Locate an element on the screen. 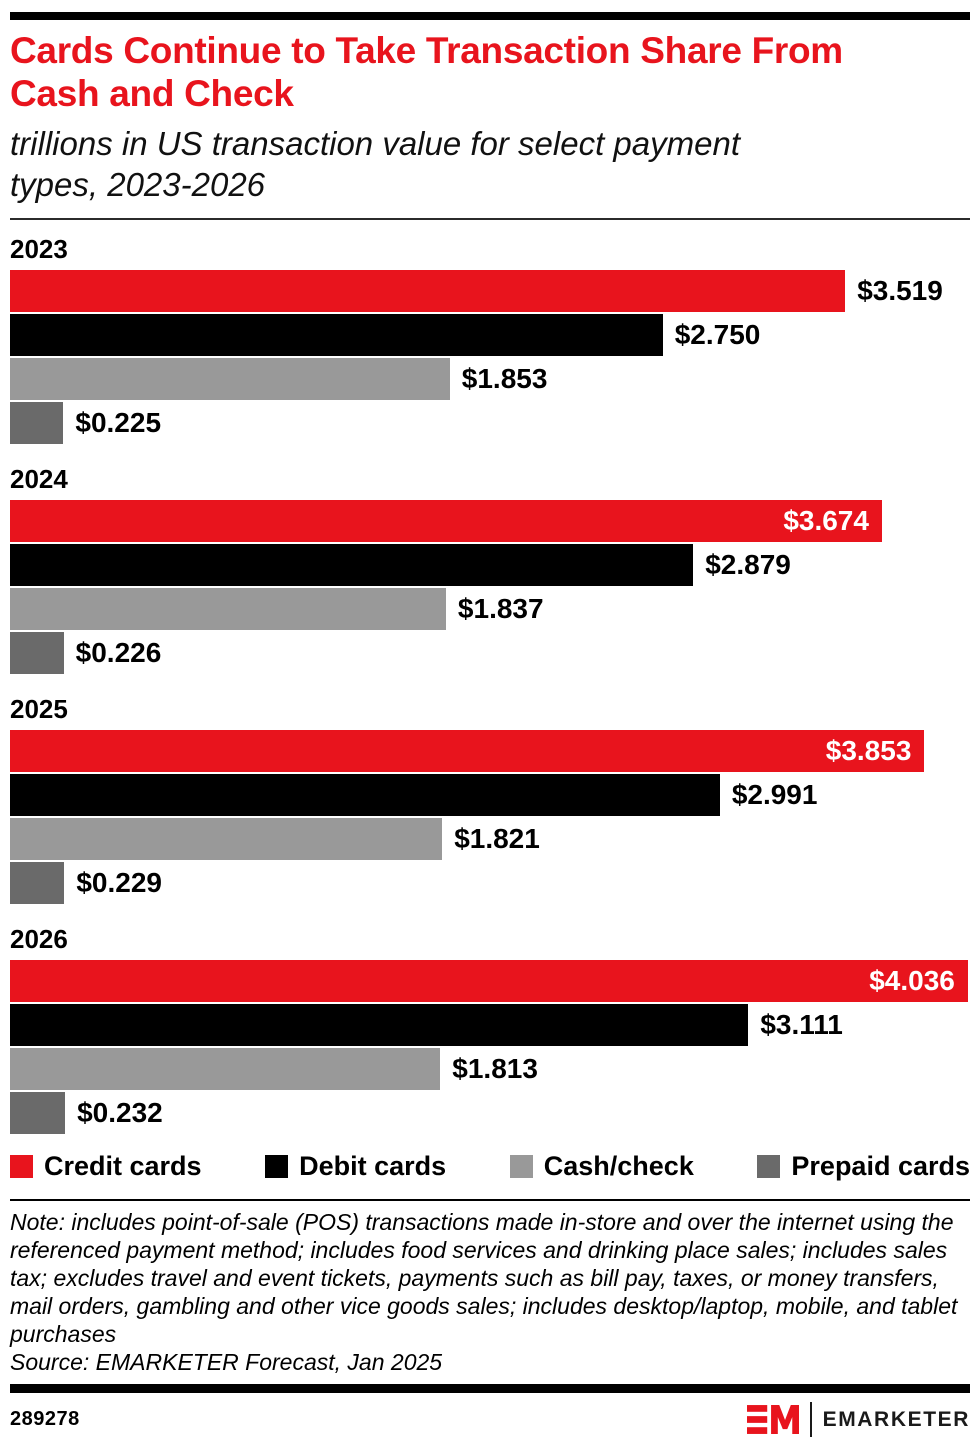 This screenshot has height=1440, width=980. bar-row-cash-check: $1.813 is located at coordinates (490, 1069).